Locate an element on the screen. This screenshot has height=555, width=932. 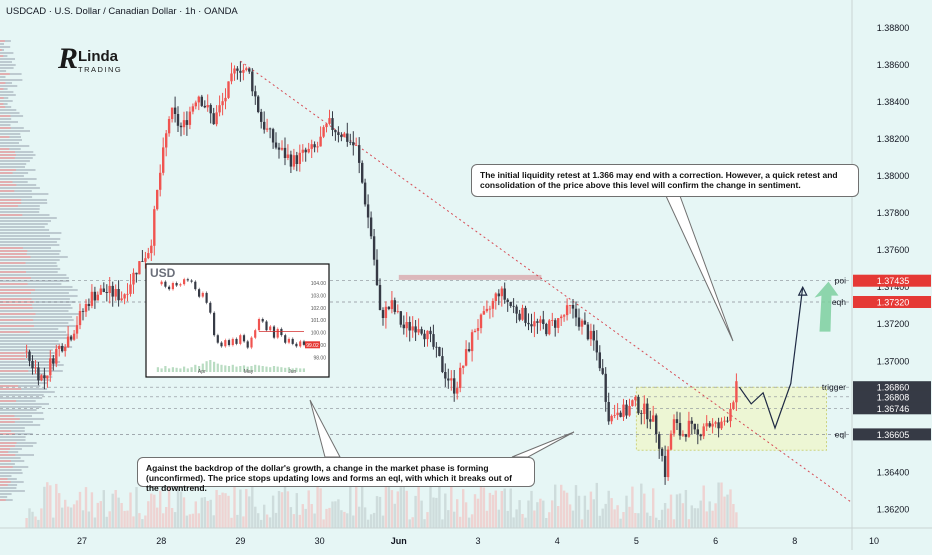
inset-last-tag-bg is located at coordinates (312, 345).